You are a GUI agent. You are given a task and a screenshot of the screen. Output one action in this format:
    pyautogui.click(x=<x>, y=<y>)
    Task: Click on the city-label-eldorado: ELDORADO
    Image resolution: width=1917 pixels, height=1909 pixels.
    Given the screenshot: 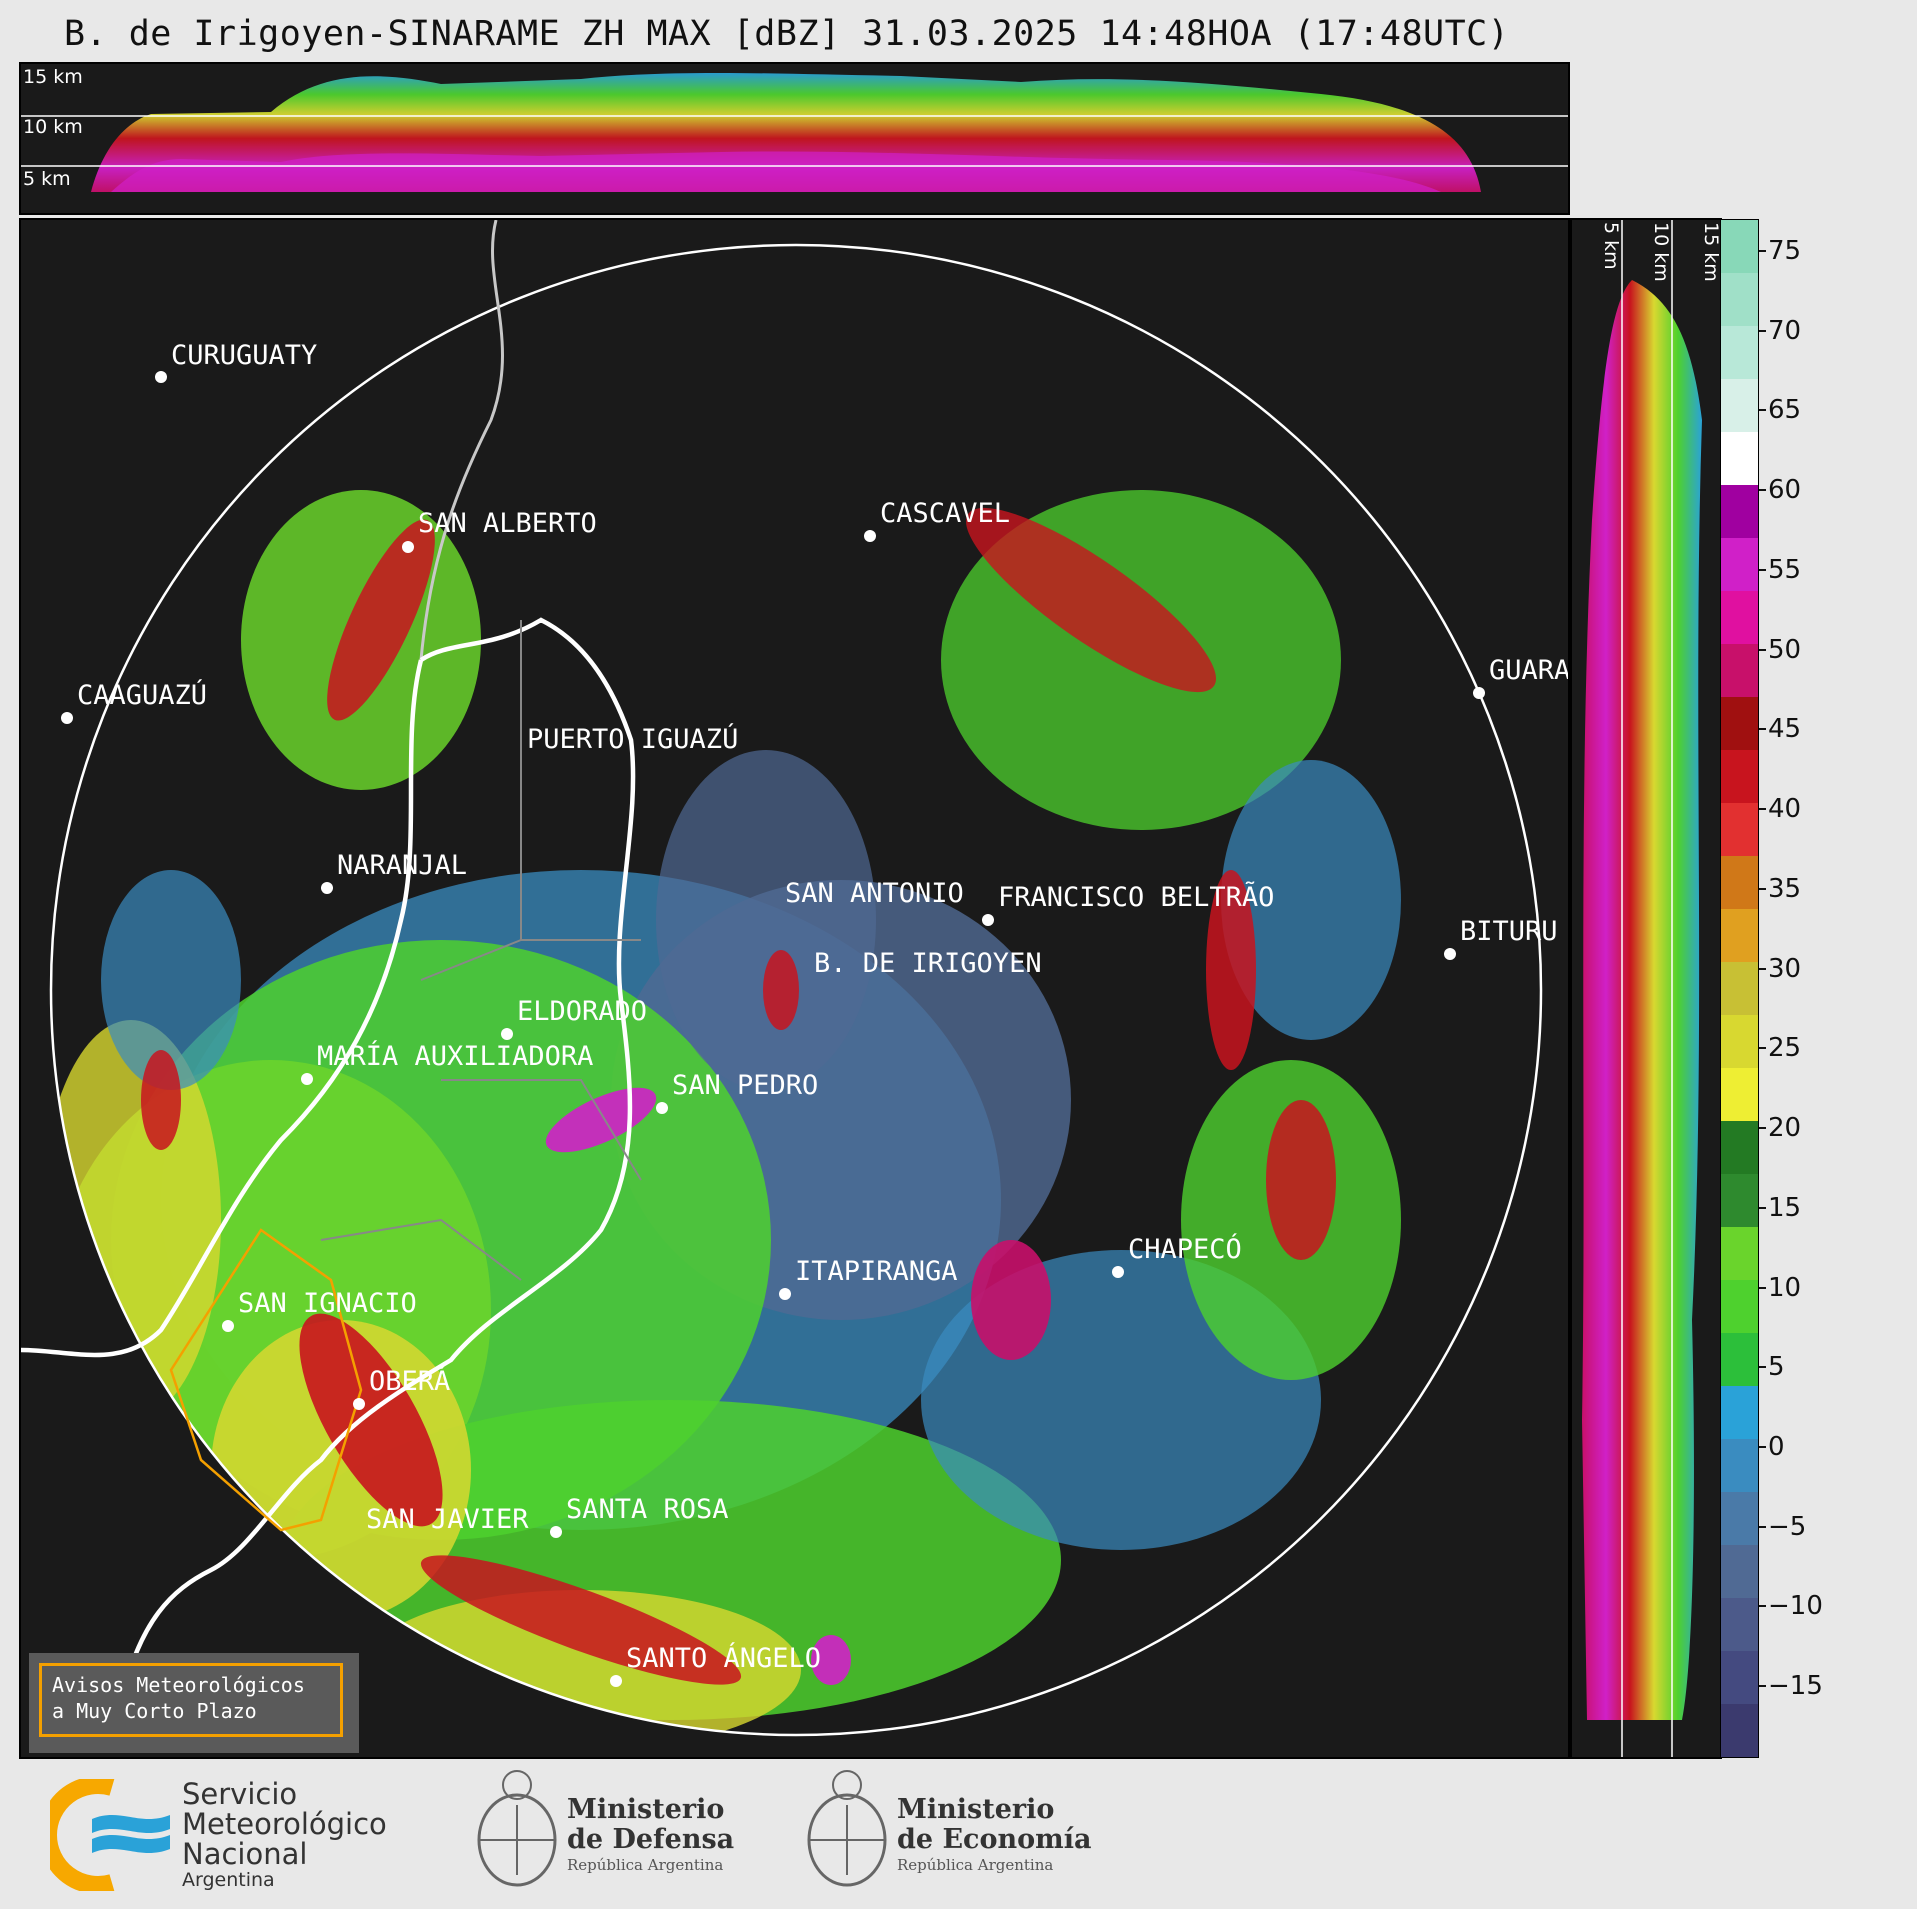 What is the action you would take?
    pyautogui.click(x=582, y=1011)
    